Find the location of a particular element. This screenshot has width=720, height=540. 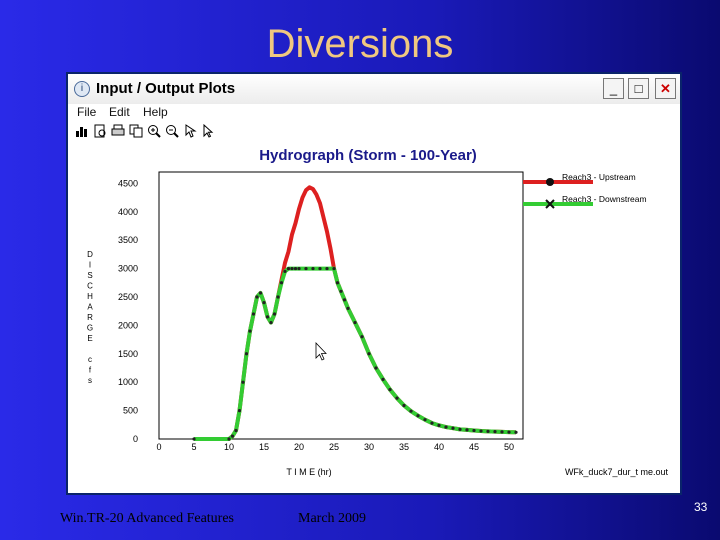

y-axis-label-letter: C is located at coordinates (90, 286).